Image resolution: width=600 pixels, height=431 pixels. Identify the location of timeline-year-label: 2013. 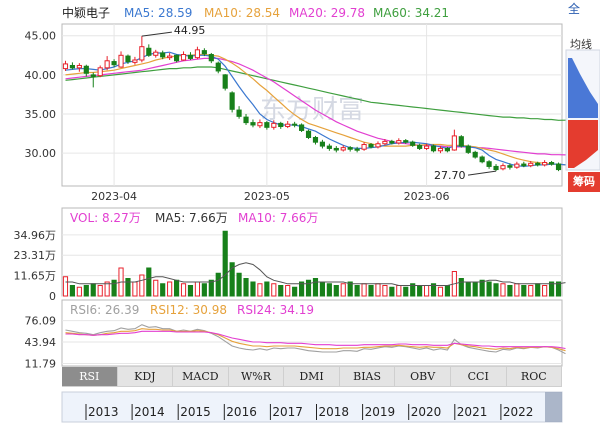
(103, 412).